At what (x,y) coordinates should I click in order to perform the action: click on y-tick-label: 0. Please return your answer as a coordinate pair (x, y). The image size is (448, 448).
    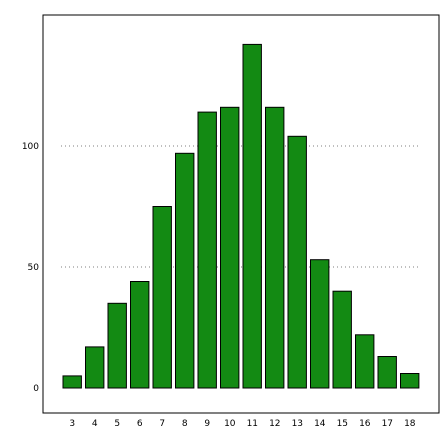
    Looking at the image, I should click on (36, 389).